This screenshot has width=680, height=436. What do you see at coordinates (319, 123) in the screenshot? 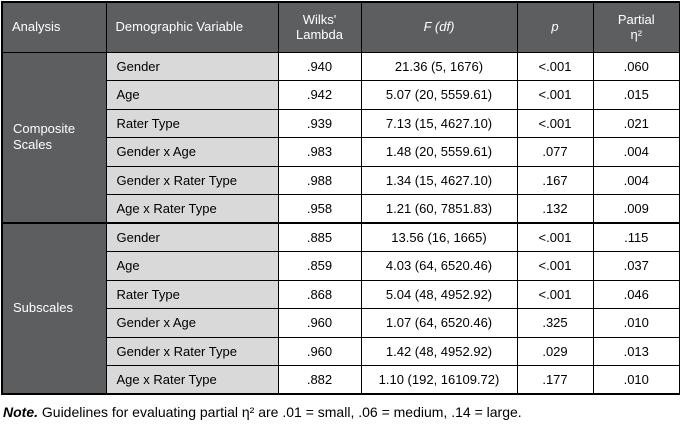
I see `cell-wilks-lambda: .939` at bounding box center [319, 123].